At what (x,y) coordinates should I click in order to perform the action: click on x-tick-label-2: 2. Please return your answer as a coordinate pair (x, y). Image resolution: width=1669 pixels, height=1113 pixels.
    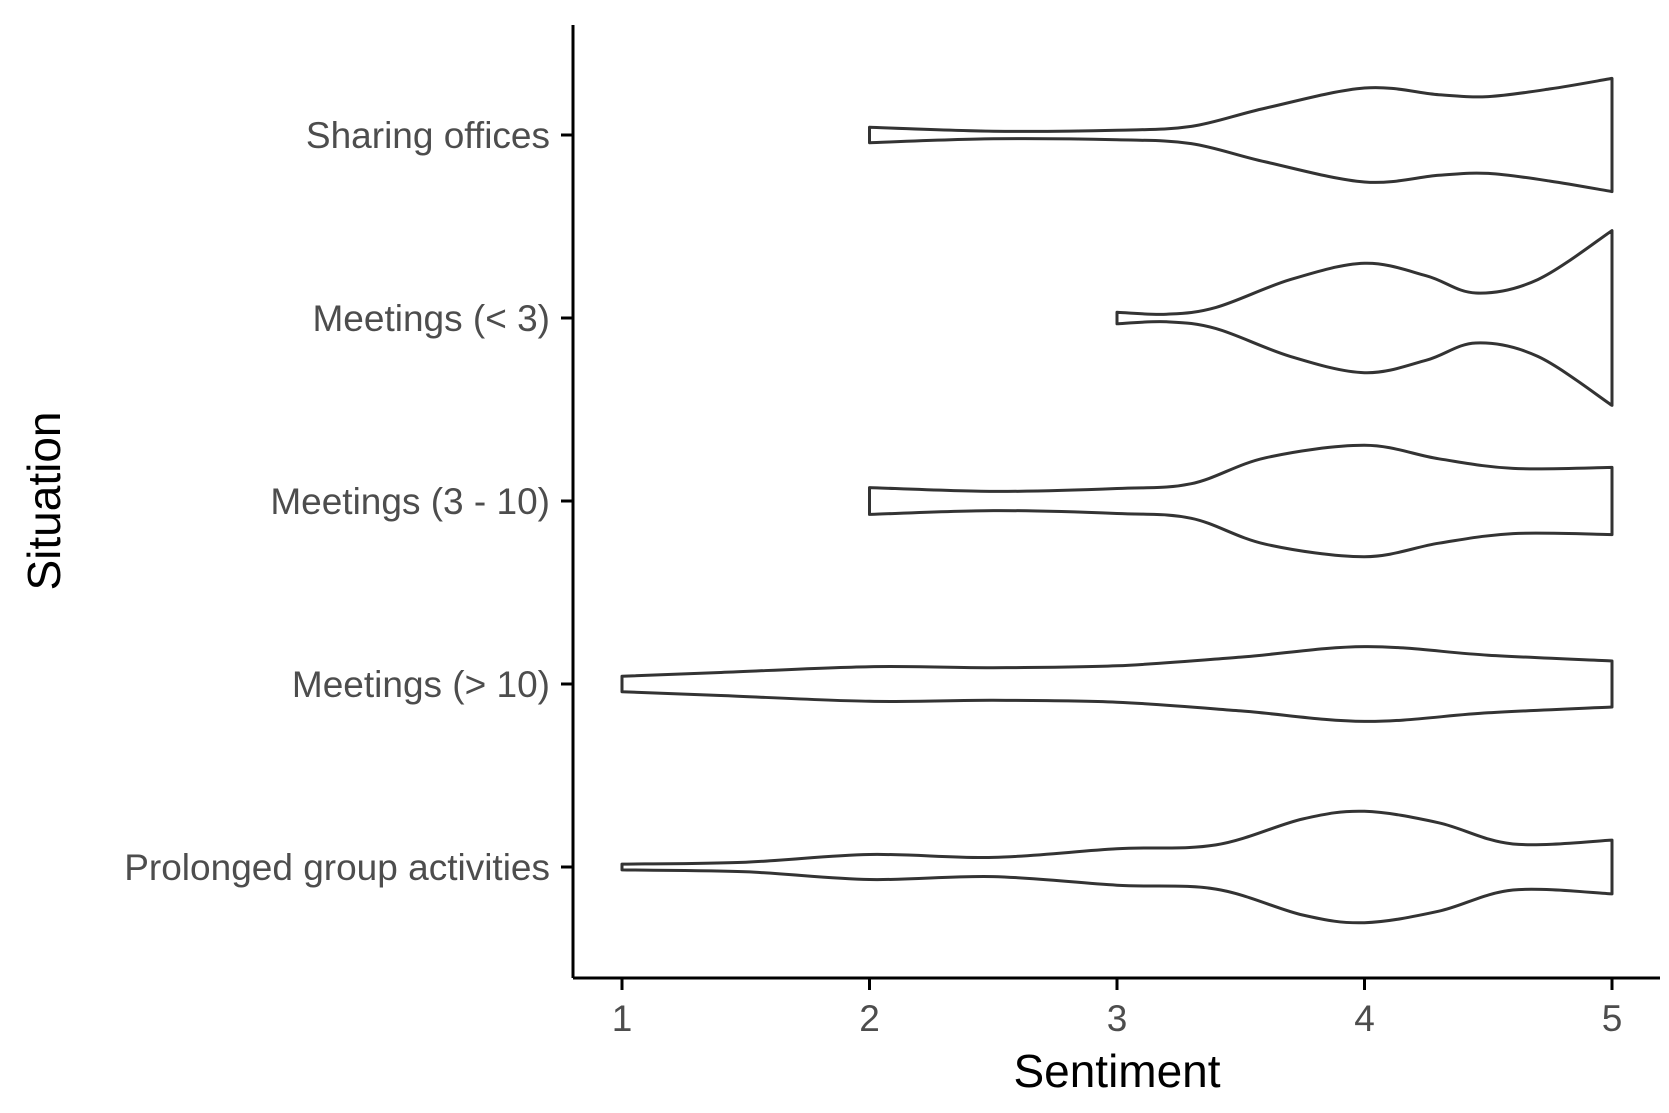
    Looking at the image, I should click on (869, 1018).